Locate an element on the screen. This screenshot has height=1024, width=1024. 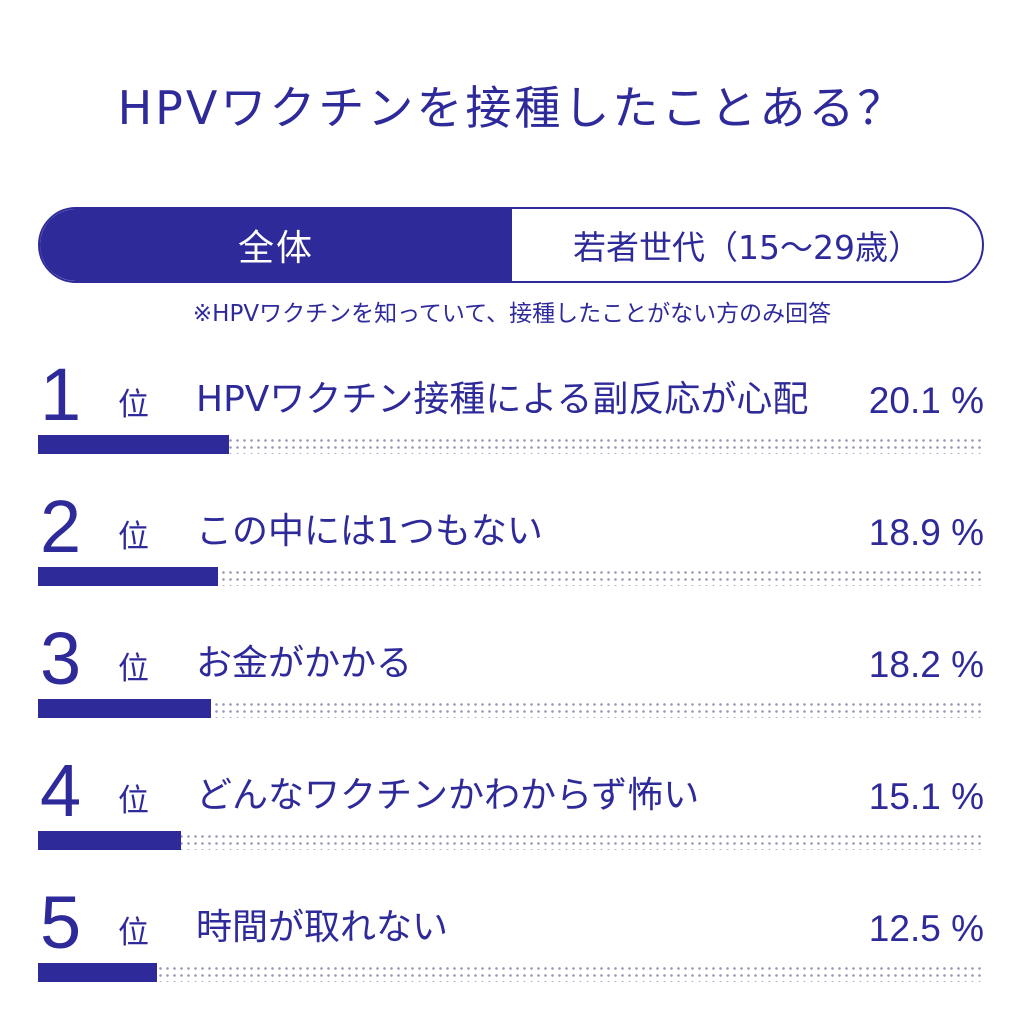
rank-label: 時間が取れない is located at coordinates (322, 927).